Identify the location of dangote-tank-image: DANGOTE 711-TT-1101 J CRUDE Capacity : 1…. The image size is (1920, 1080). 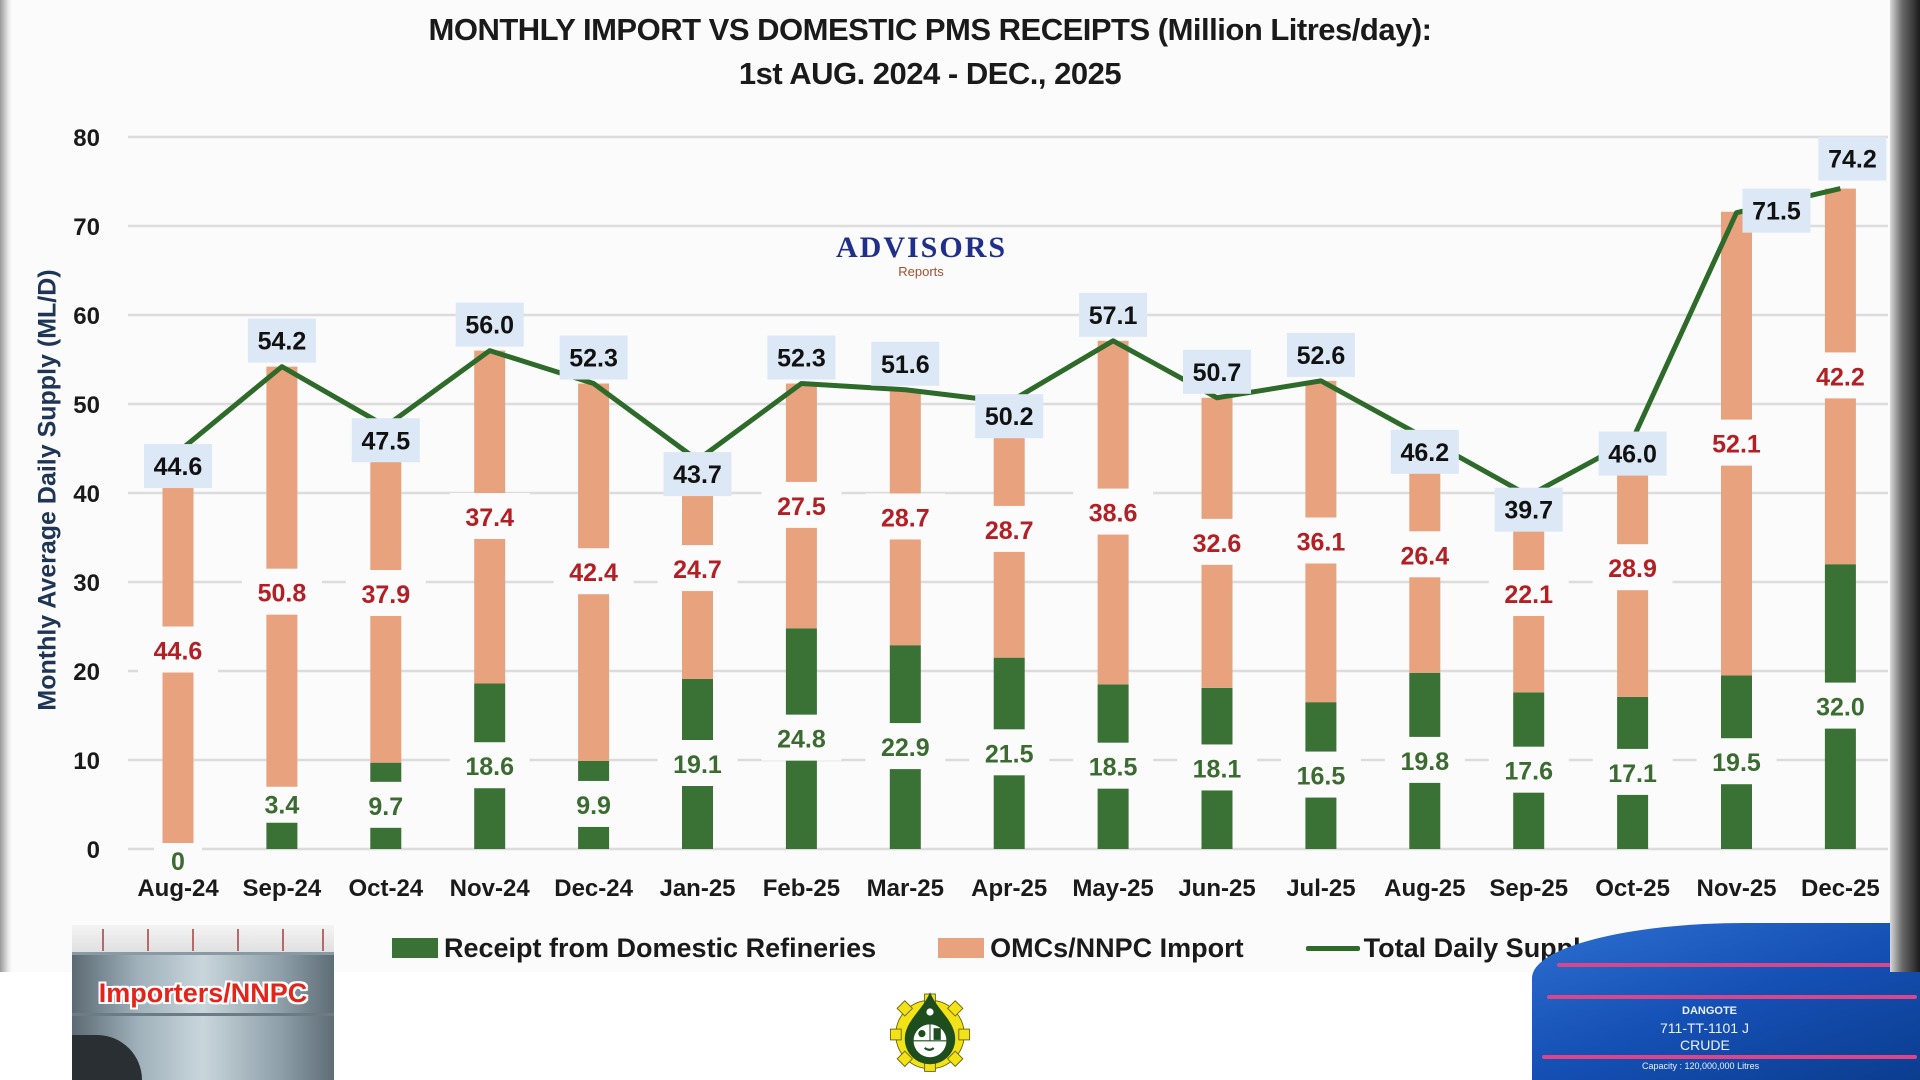
(1726, 997).